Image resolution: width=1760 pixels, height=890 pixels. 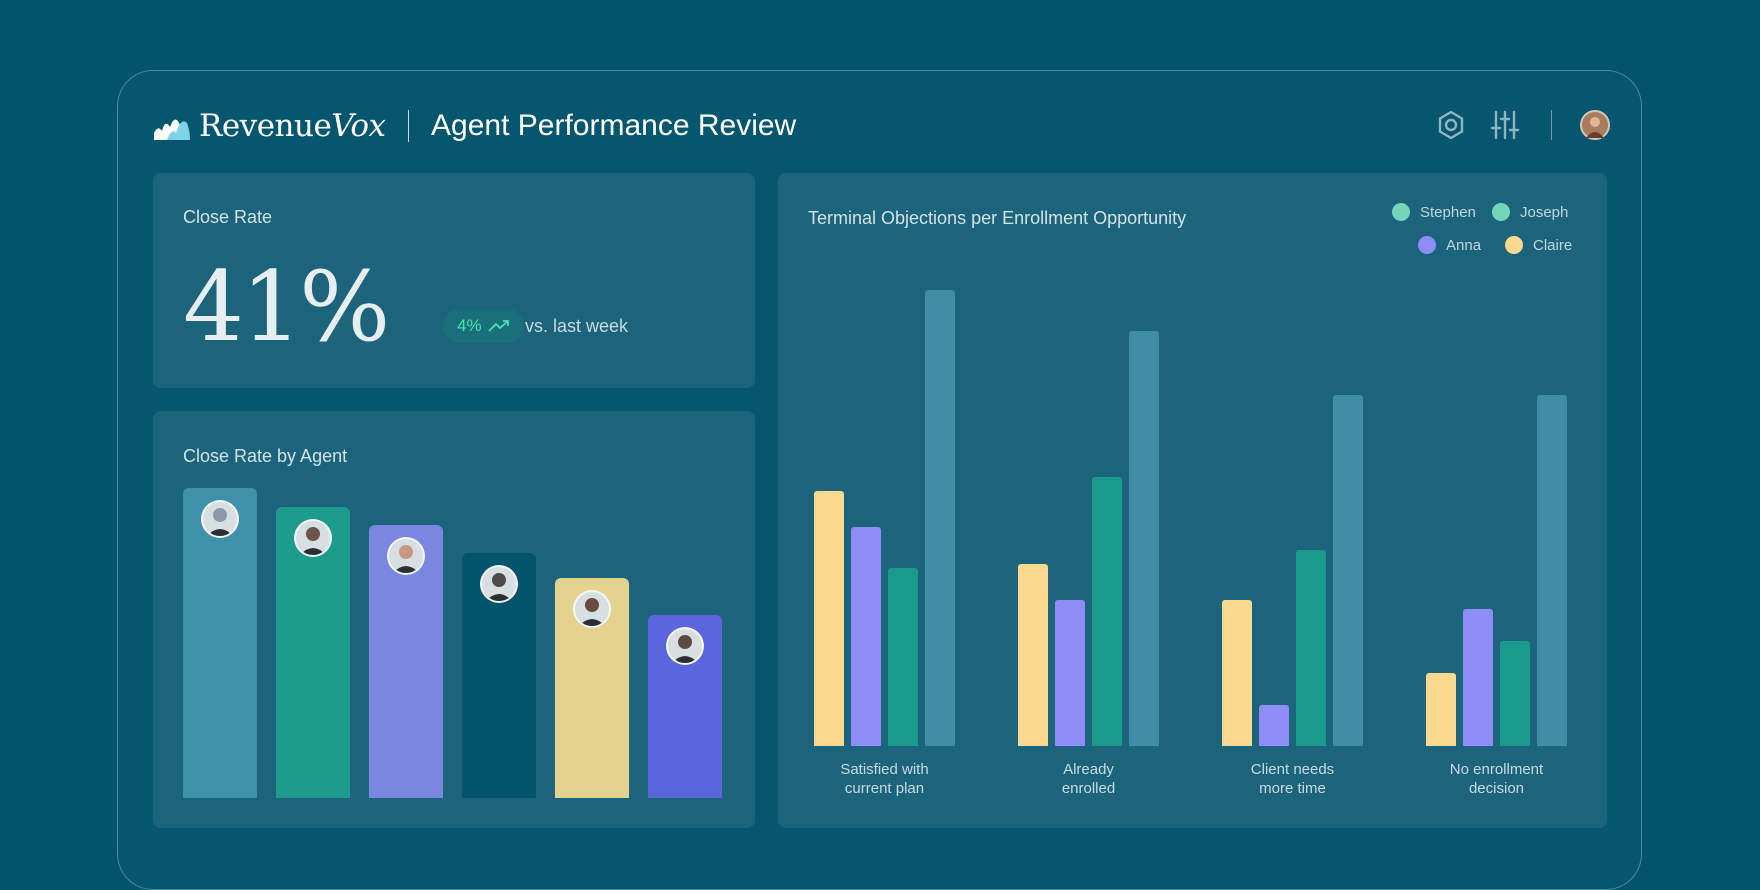 What do you see at coordinates (498, 326) in the screenshot?
I see `trend-up-icon` at bounding box center [498, 326].